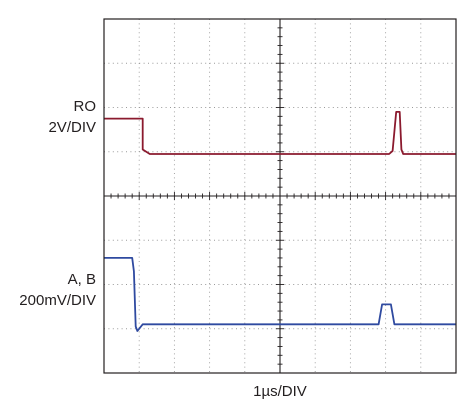 This screenshot has width=474, height=415. I want to click on time-scale-label: 1µs/DIV, so click(280, 391).